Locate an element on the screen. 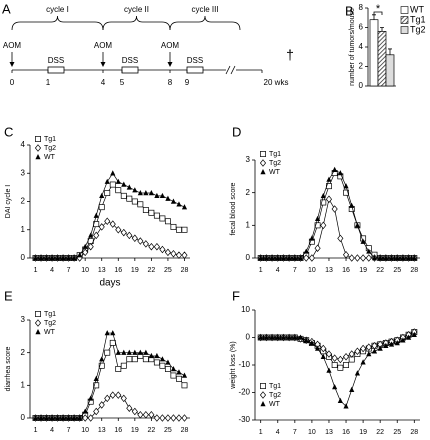  week-label: 20 wks is located at coordinates (276, 82).